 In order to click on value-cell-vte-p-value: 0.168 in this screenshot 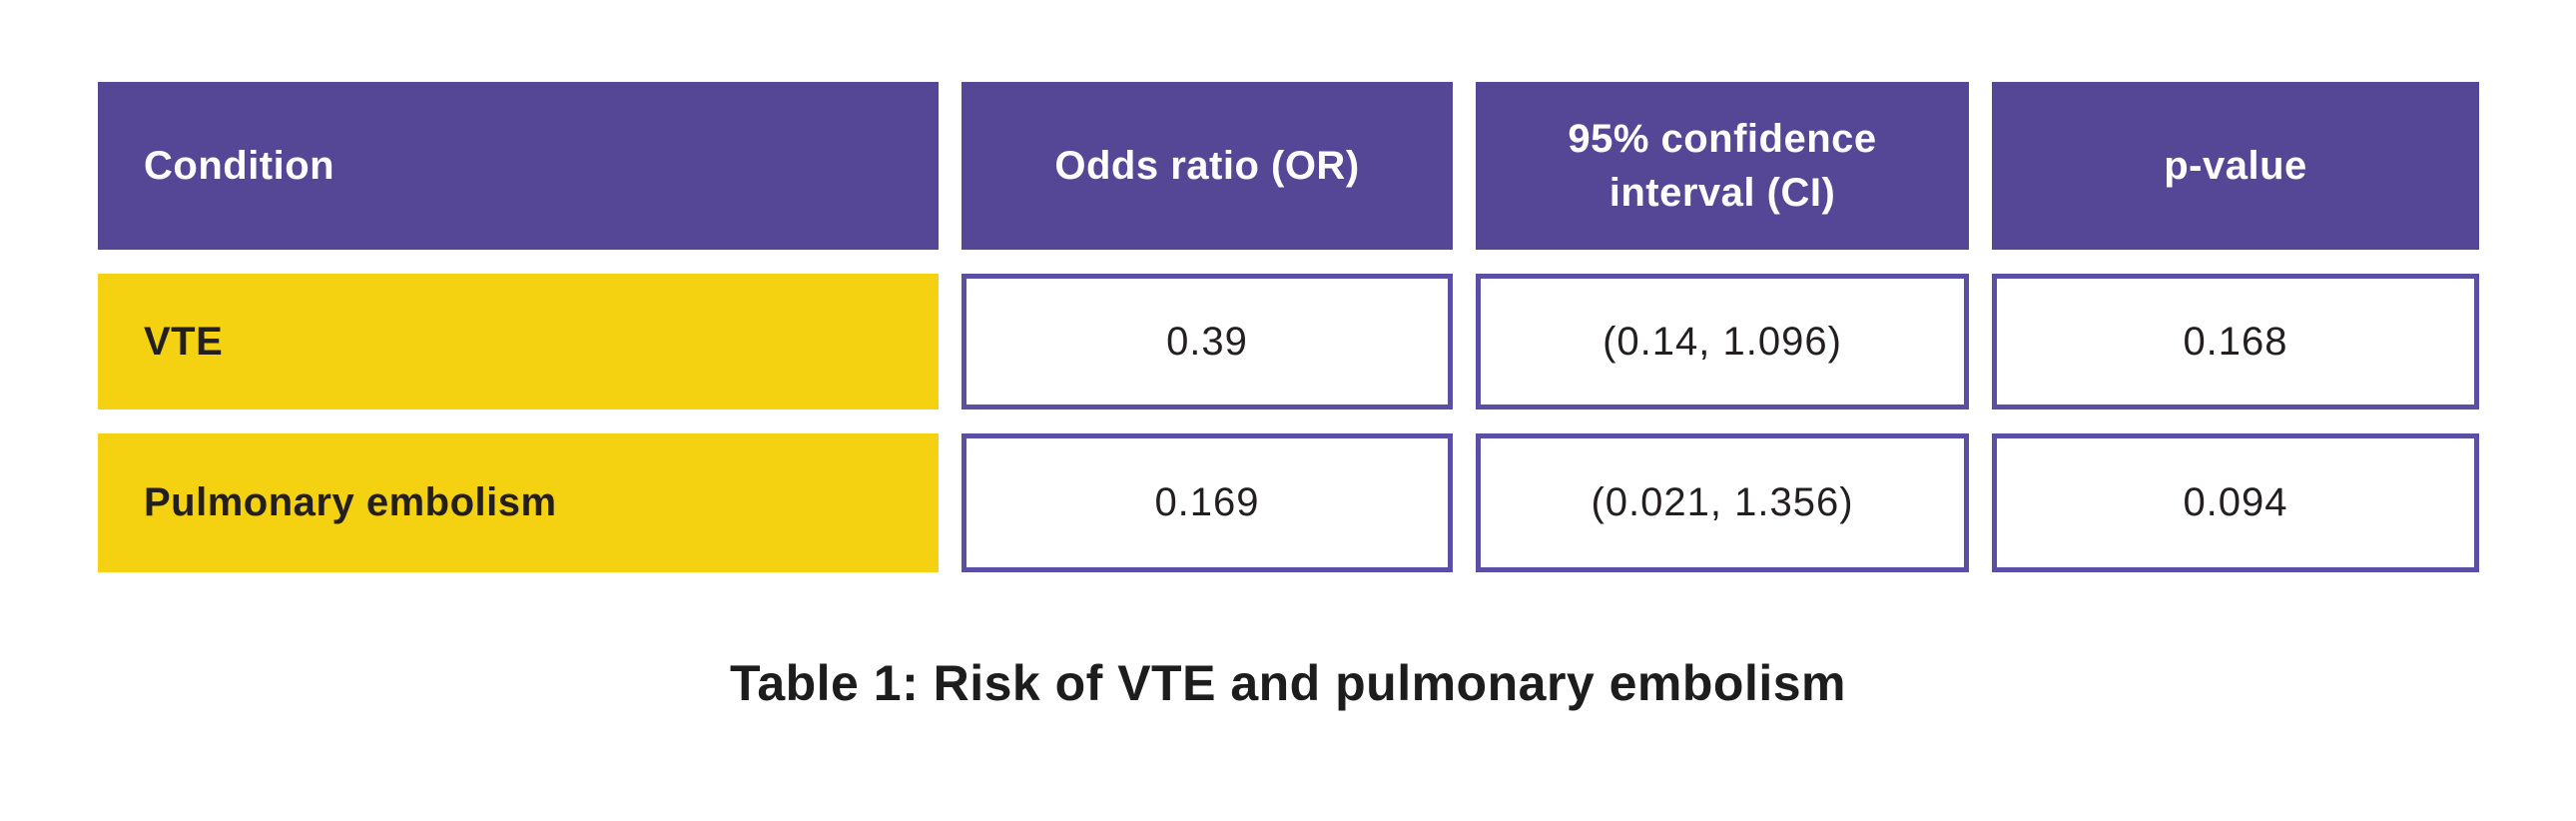, I will do `click(2236, 342)`.